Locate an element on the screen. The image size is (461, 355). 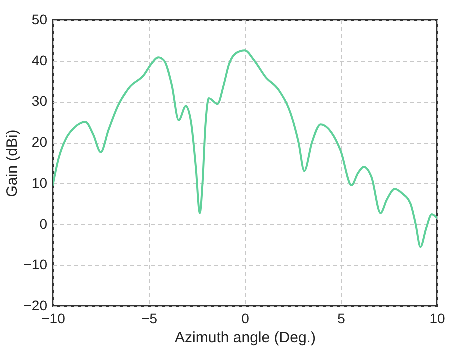
y-axis-title: Gain (dBi) is located at coordinates (12, 164).